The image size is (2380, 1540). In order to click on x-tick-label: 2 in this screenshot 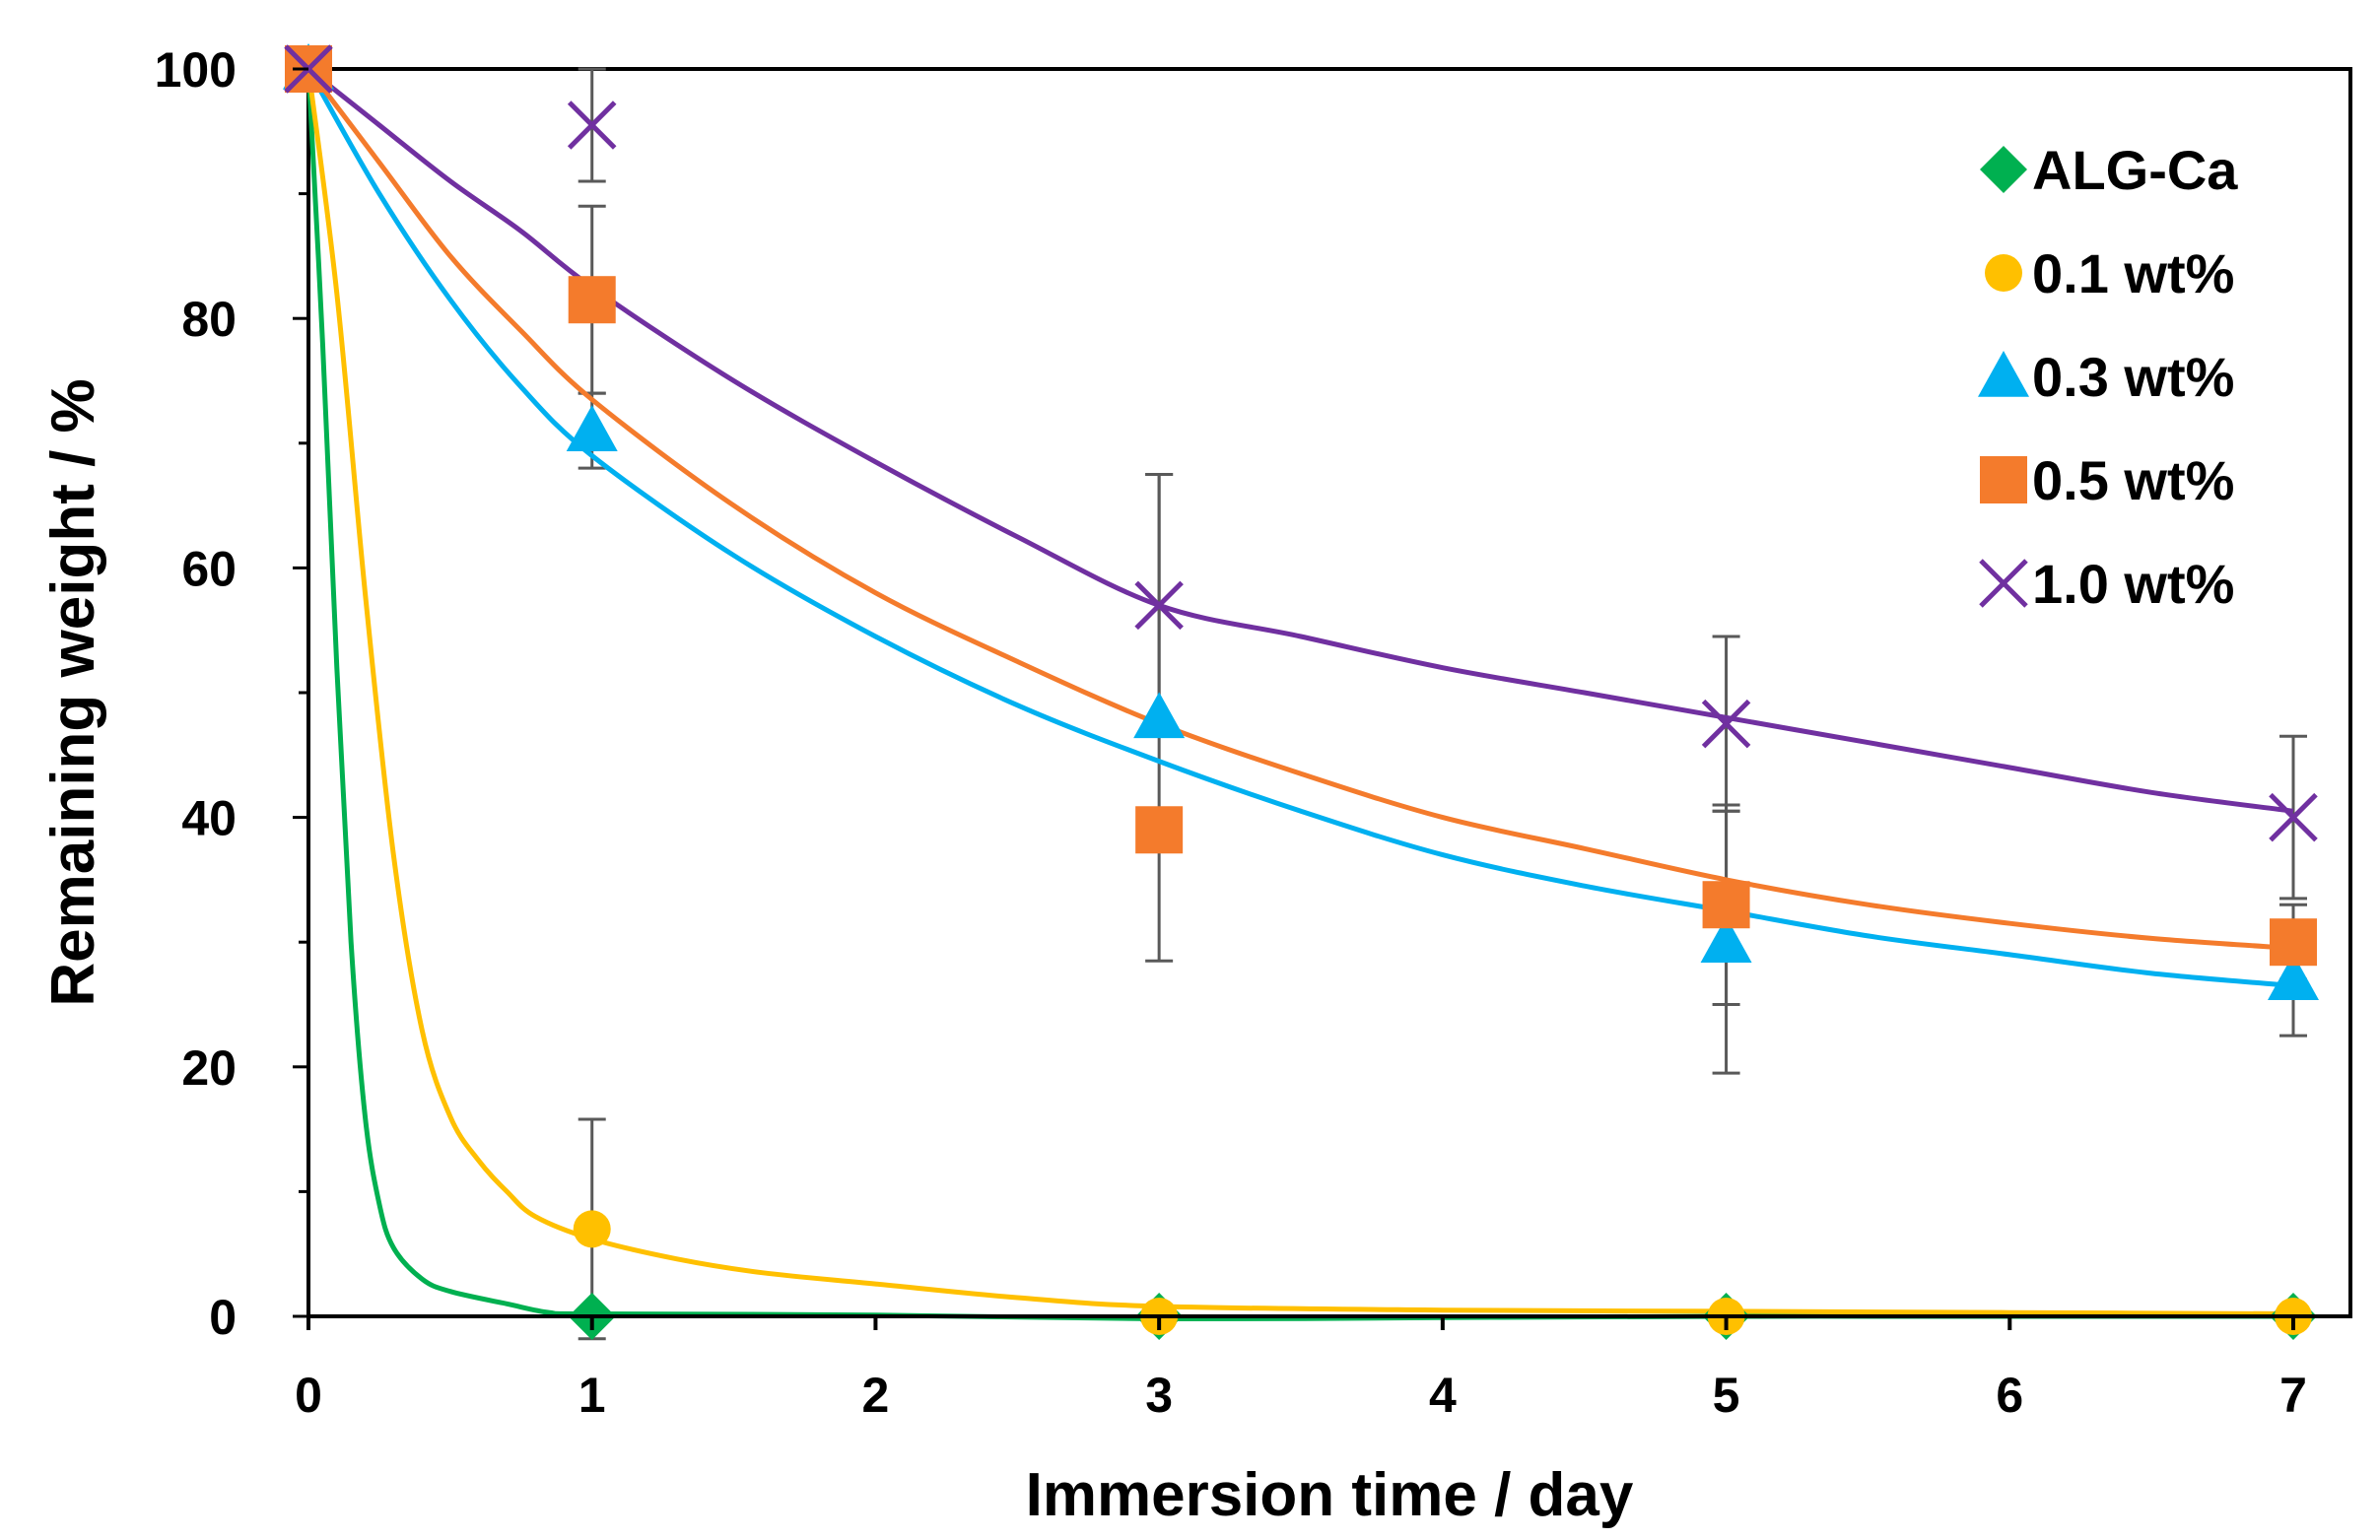, I will do `click(876, 1396)`.